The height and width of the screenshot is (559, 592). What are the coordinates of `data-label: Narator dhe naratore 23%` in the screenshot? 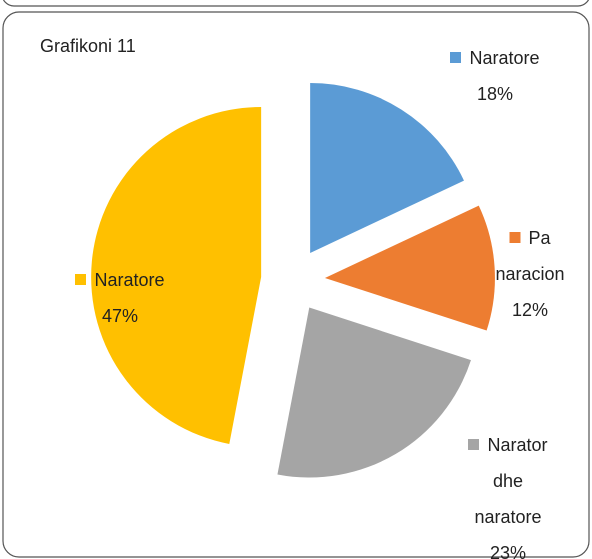 It's located at (508, 493).